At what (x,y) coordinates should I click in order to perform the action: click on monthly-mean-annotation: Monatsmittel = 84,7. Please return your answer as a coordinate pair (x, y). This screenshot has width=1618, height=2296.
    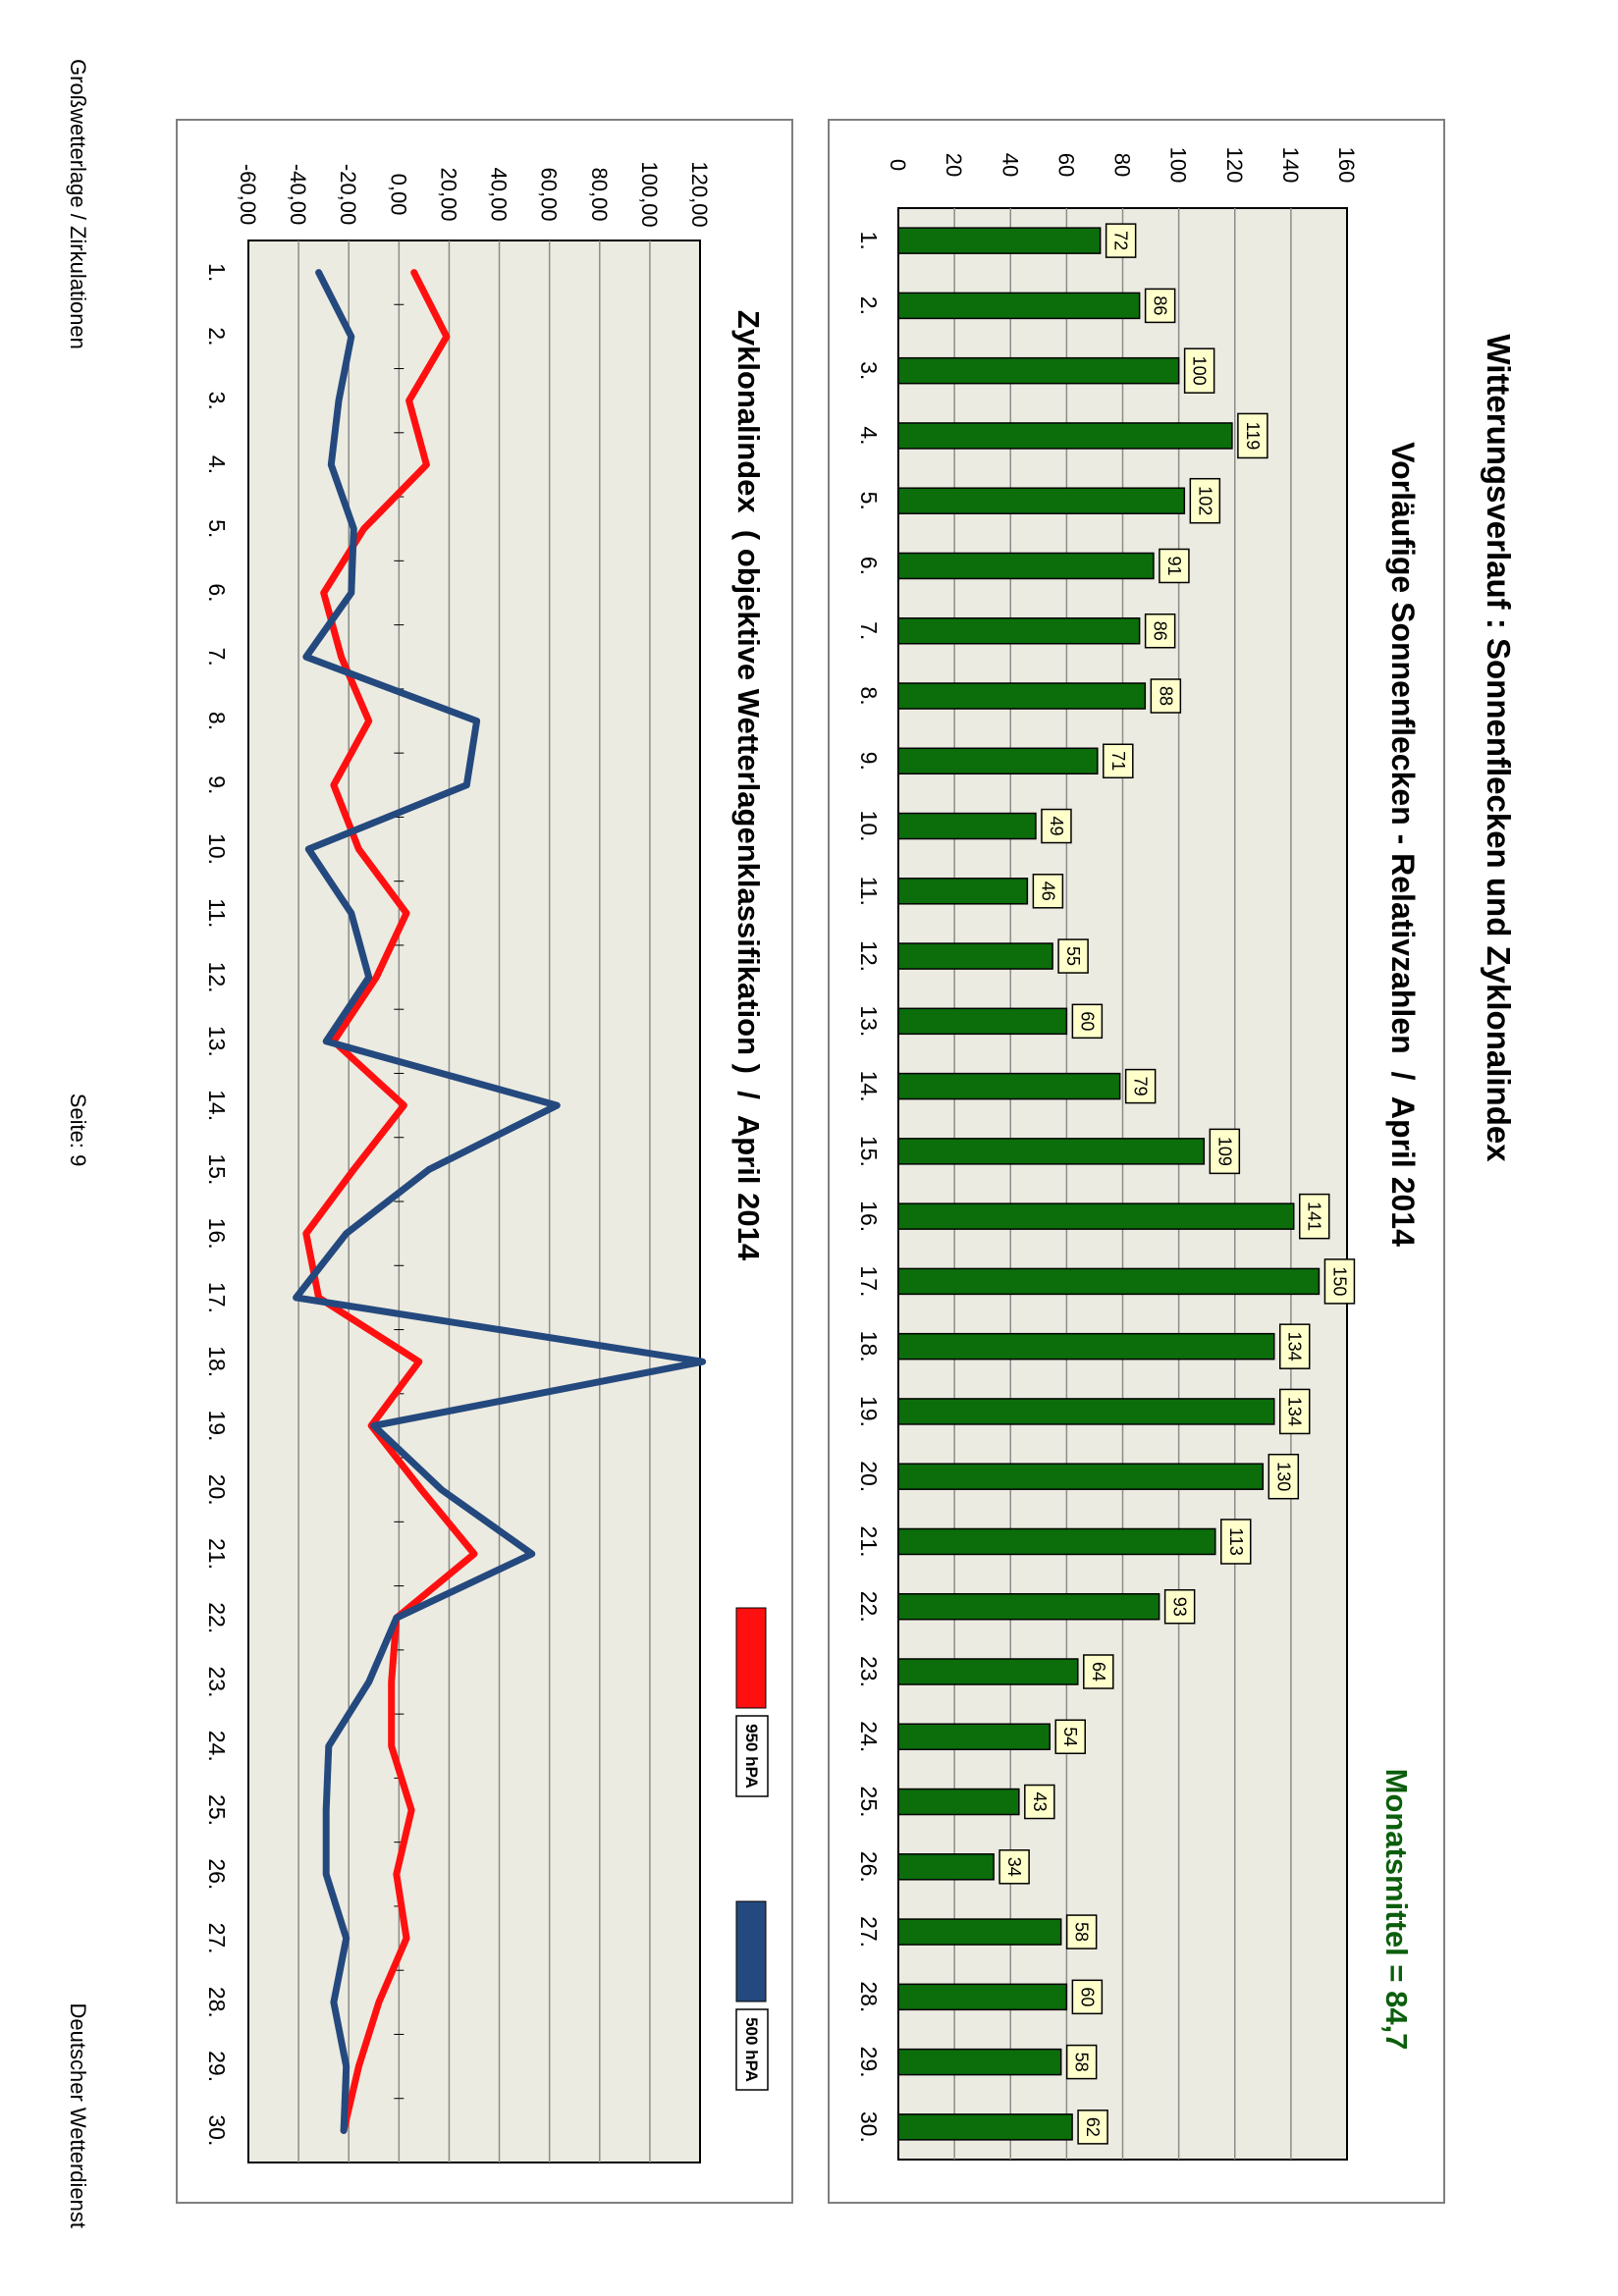
    Looking at the image, I should click on (1396, 1910).